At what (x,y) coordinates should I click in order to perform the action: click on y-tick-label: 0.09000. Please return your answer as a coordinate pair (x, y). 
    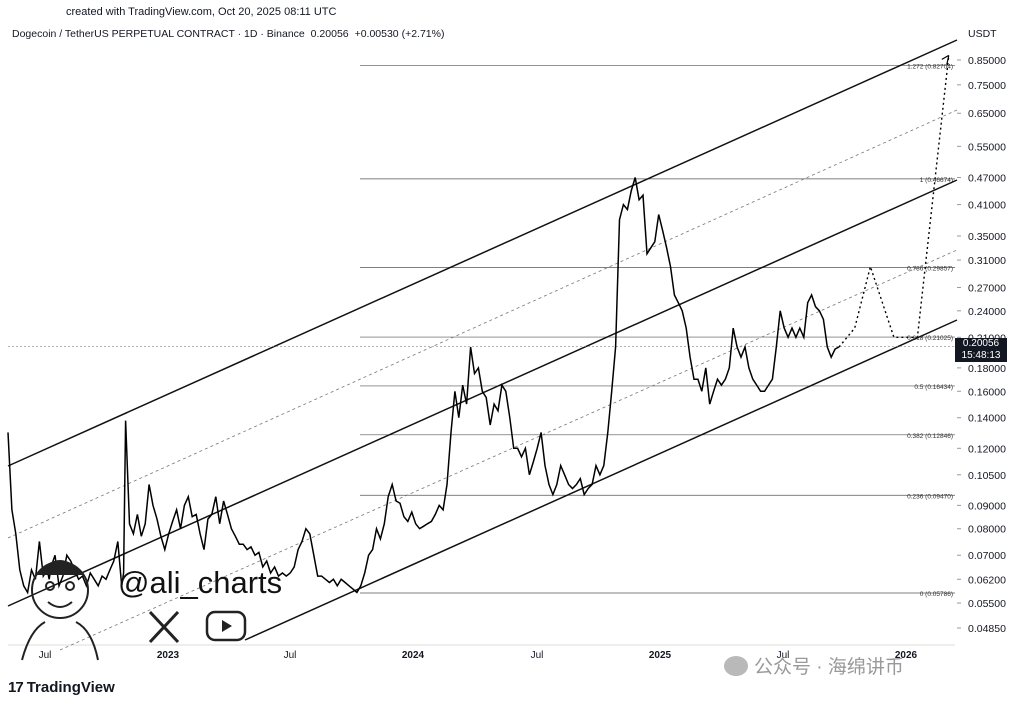
    Looking at the image, I should click on (987, 506).